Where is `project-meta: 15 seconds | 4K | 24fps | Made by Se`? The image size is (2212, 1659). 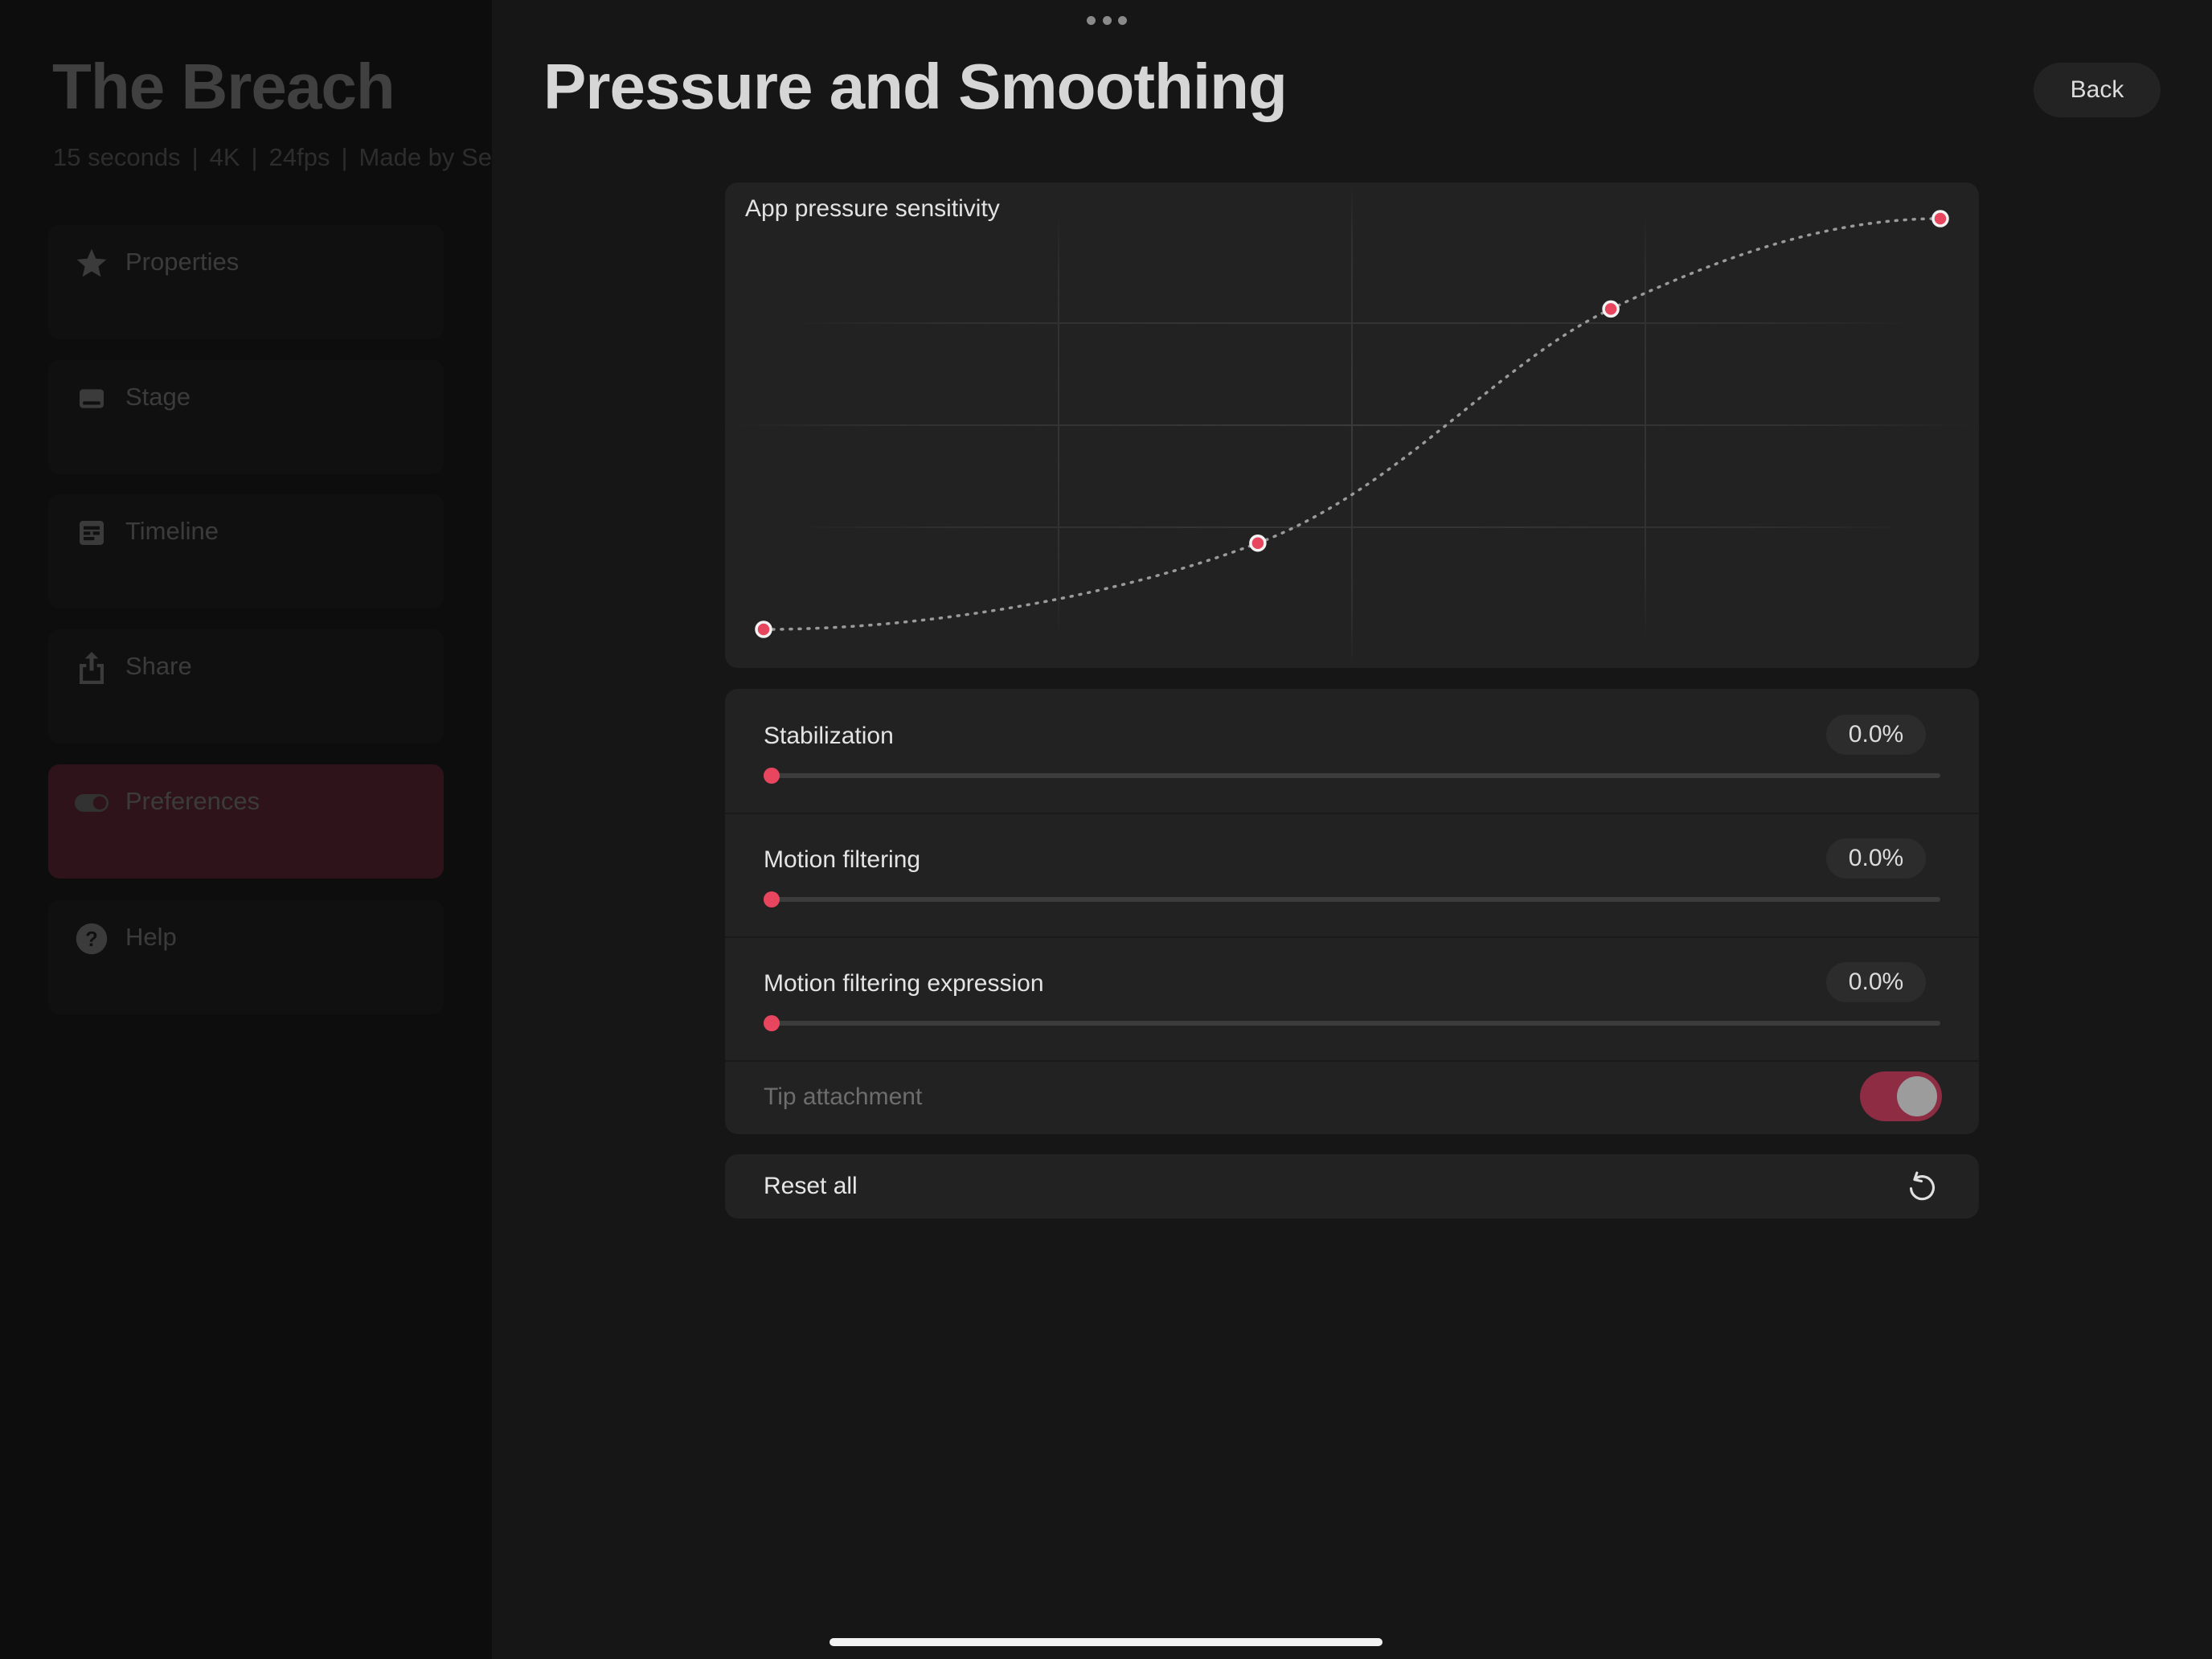 project-meta: 15 seconds | 4K | 24fps | Made by Se is located at coordinates (272, 157).